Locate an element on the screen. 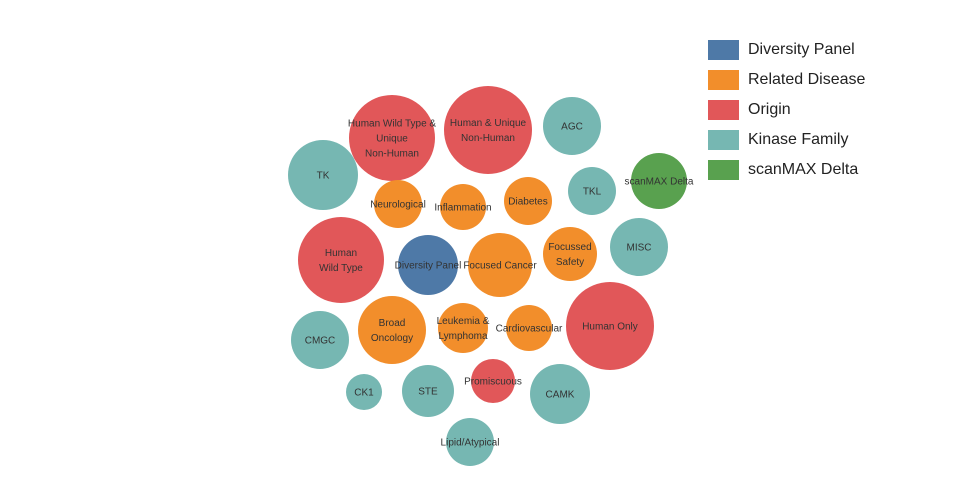  bubble-ck1: CK1 is located at coordinates (364, 392).